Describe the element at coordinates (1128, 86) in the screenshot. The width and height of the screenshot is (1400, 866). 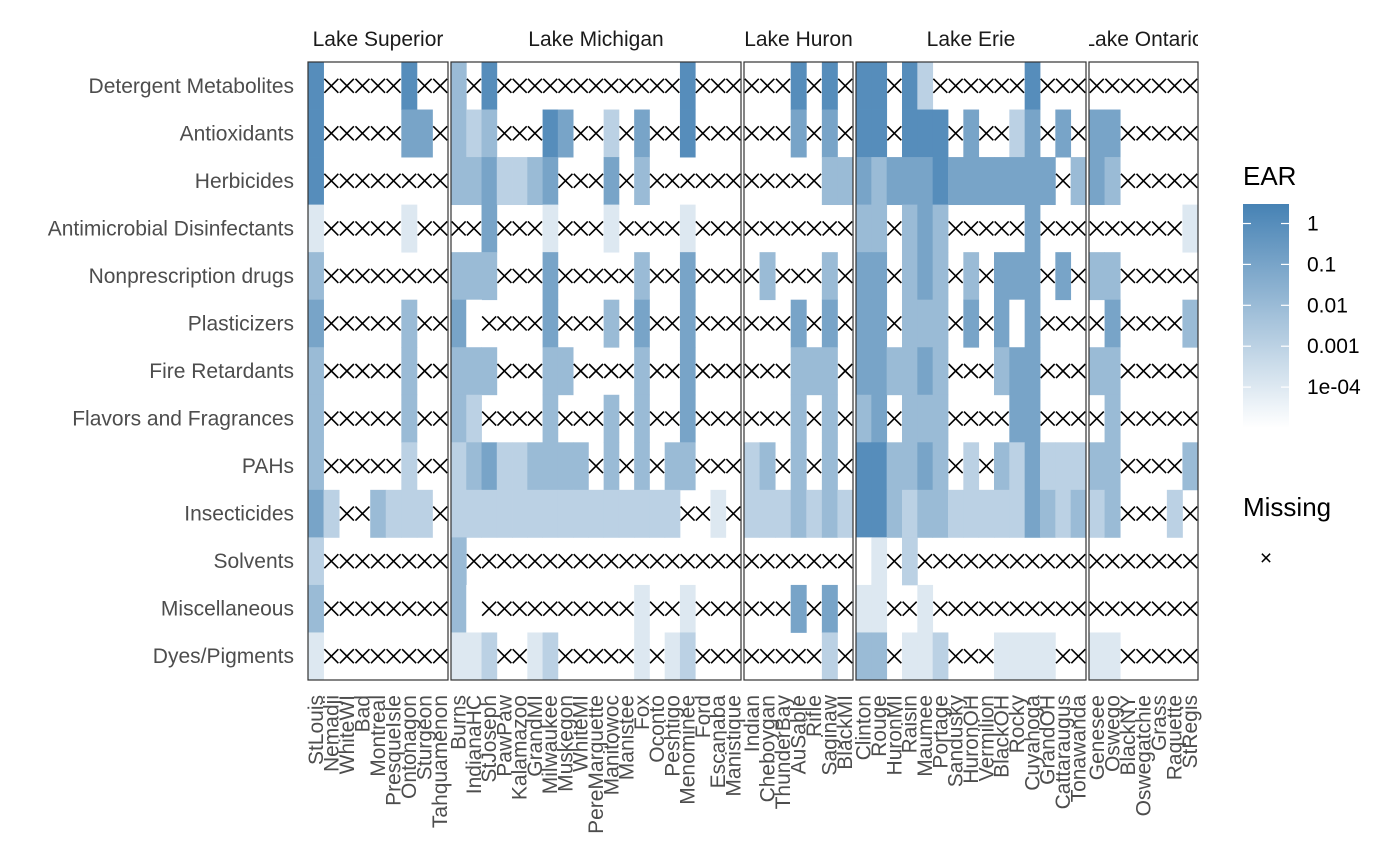
I see `missing-mark-blackny-detergent-metabolites` at that location.